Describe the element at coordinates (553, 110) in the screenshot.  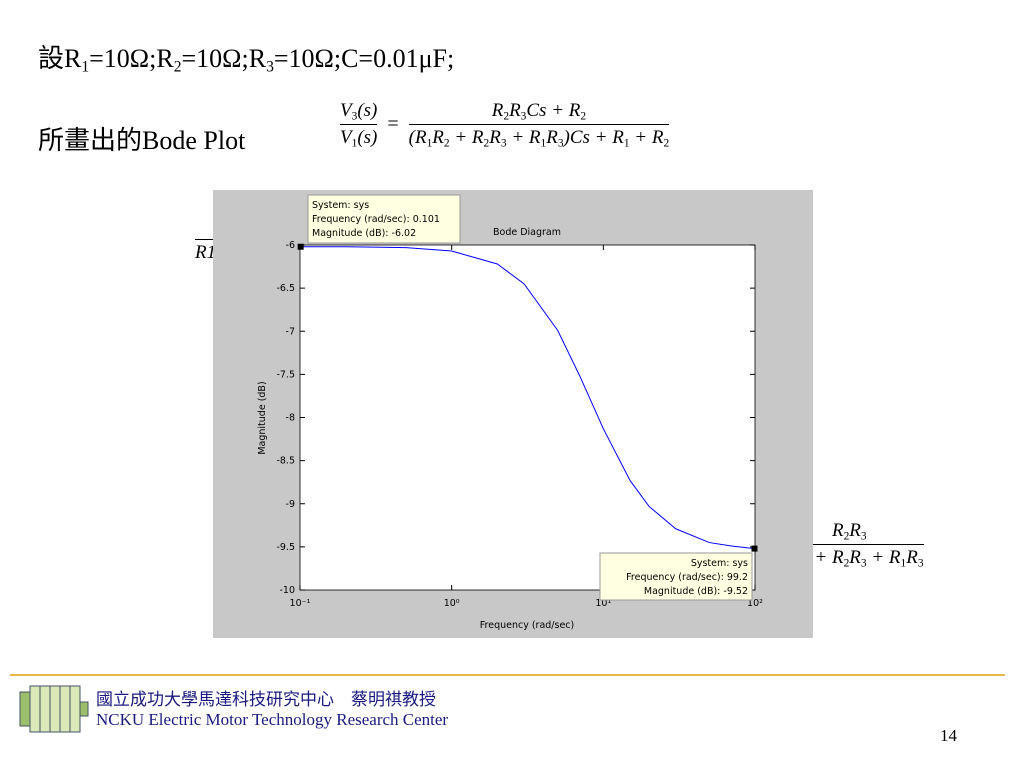
I see `text-segment: Cs + R` at that location.